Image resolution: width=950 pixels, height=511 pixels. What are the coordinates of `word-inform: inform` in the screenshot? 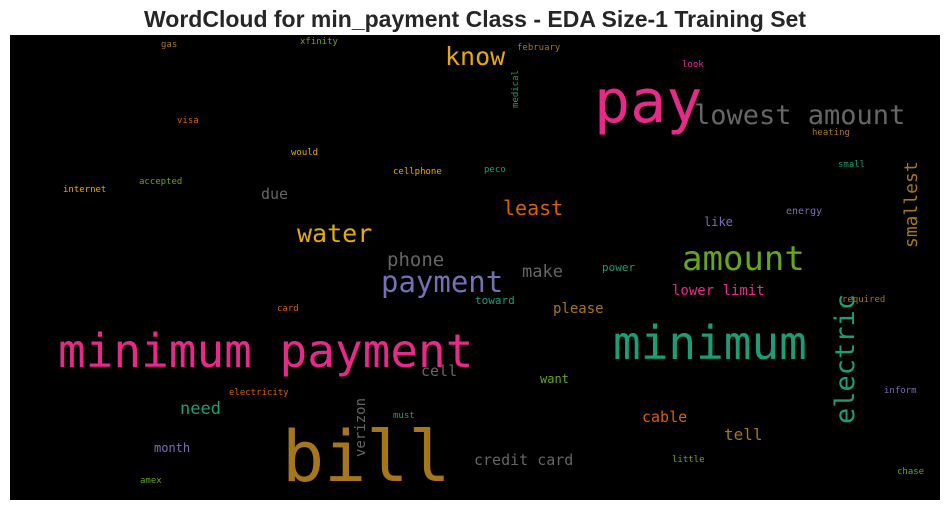 It's located at (900, 391).